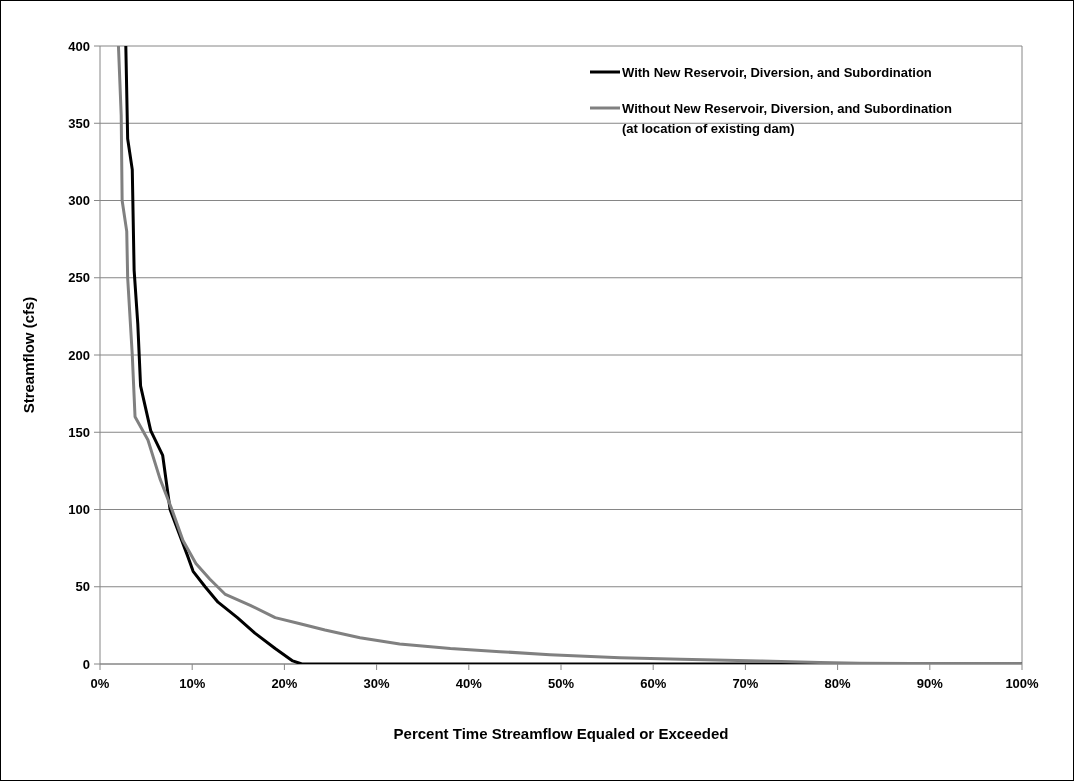 The width and height of the screenshot is (1074, 781). What do you see at coordinates (653, 683) in the screenshot?
I see `x-tick-label: 60%` at bounding box center [653, 683].